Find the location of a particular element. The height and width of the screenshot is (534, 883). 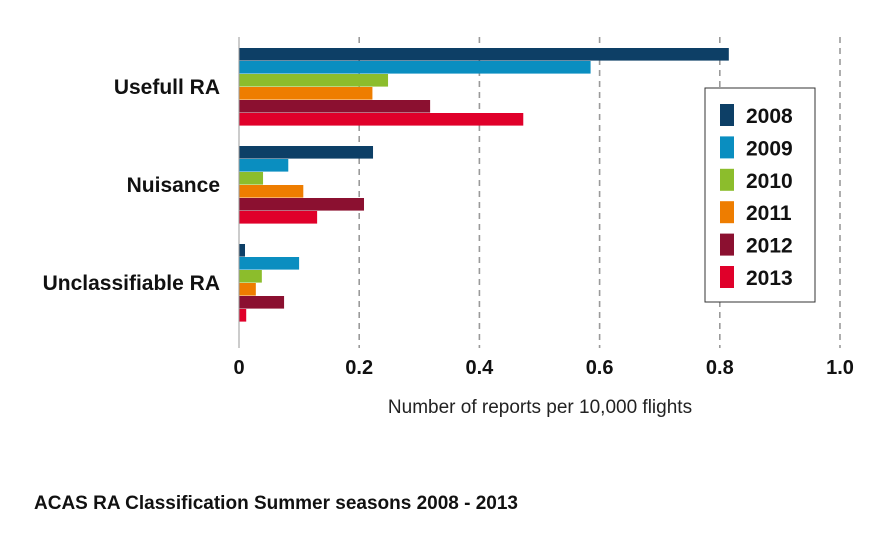

legend-swatch-2009 is located at coordinates (727, 147).